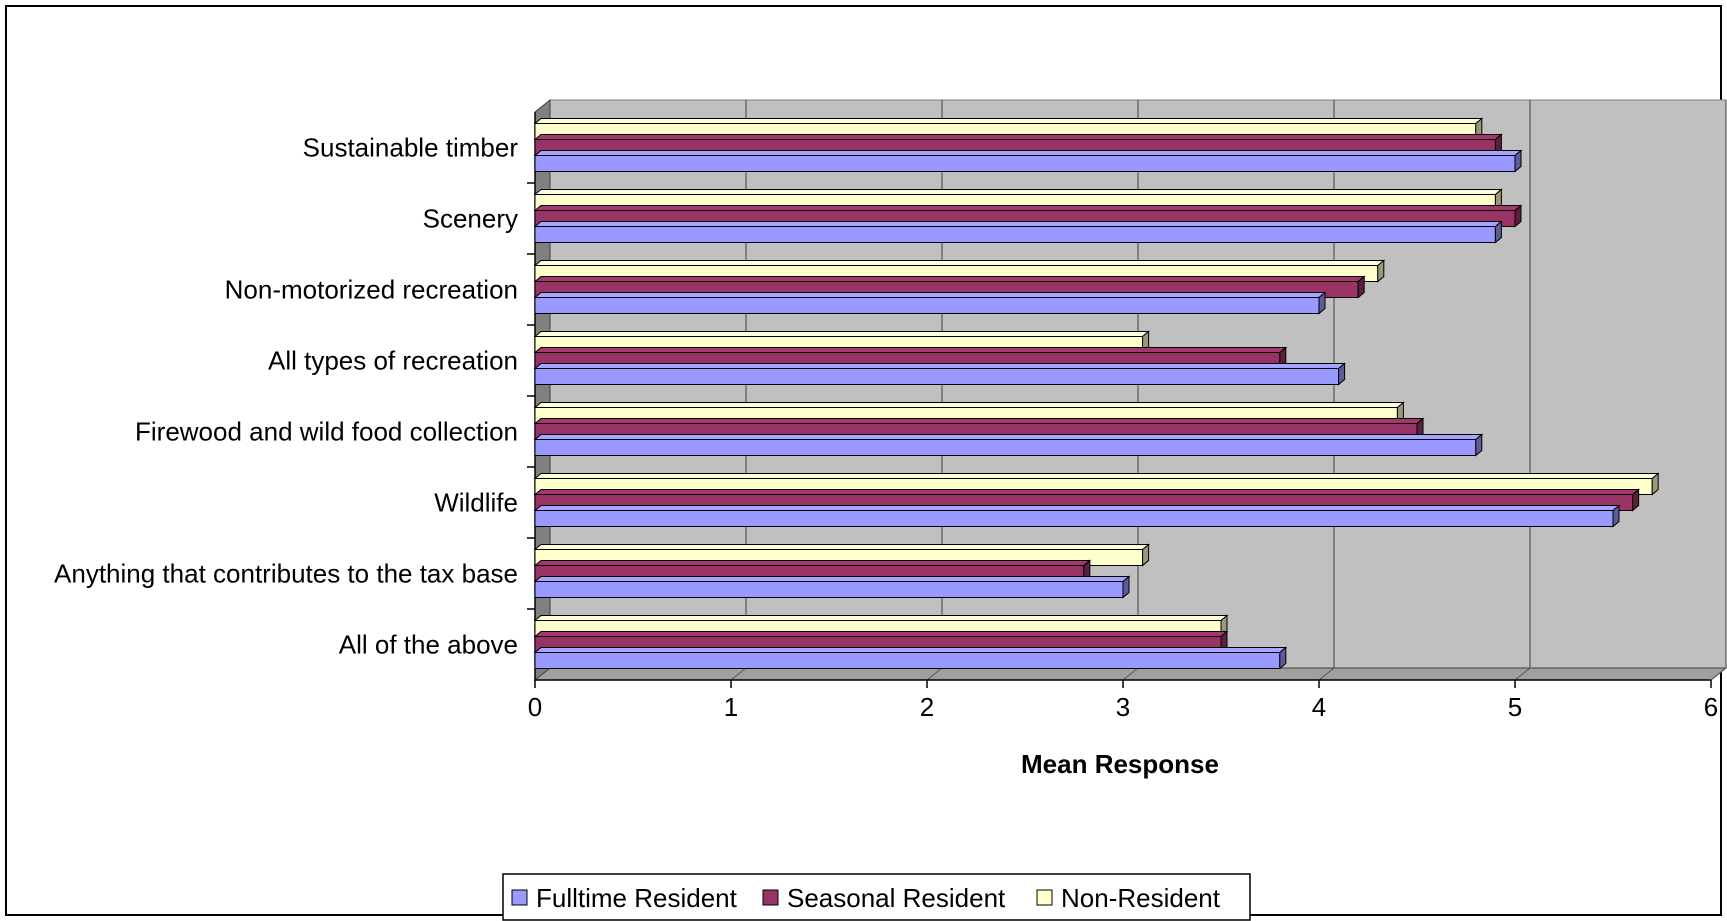  I want to click on category-label: Non-motorized recreation, so click(371, 290).